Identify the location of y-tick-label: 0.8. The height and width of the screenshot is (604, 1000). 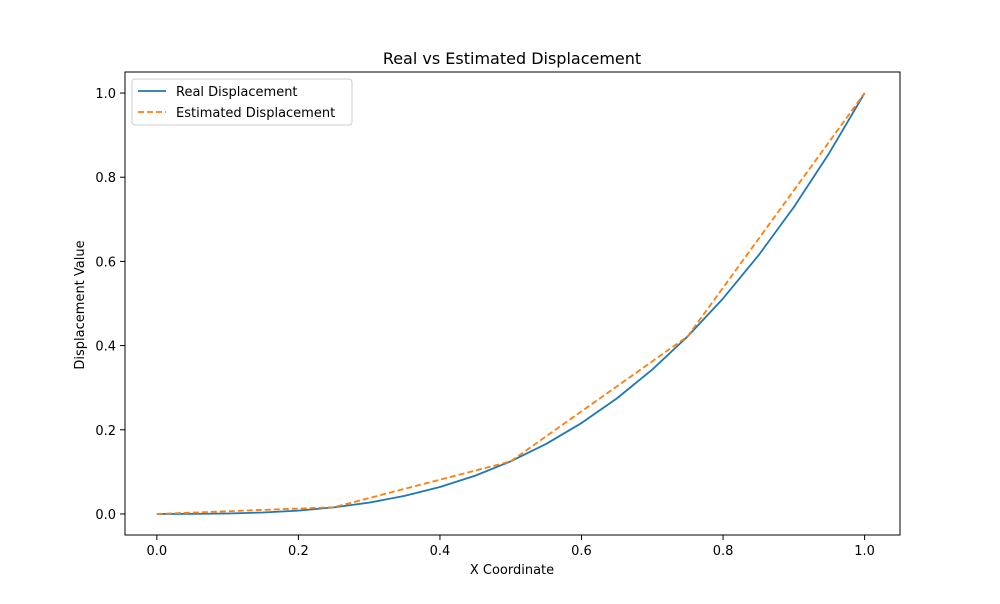
(105, 178).